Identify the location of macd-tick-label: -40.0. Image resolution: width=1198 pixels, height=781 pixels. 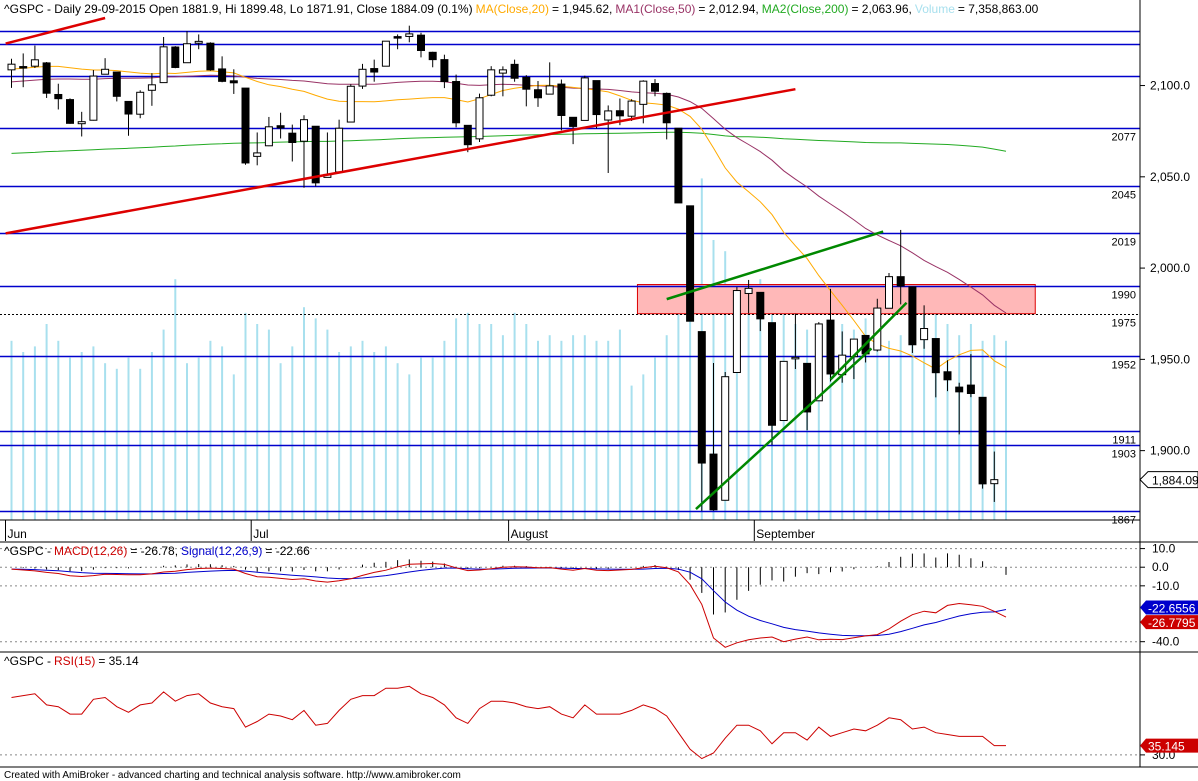
(1166, 642).